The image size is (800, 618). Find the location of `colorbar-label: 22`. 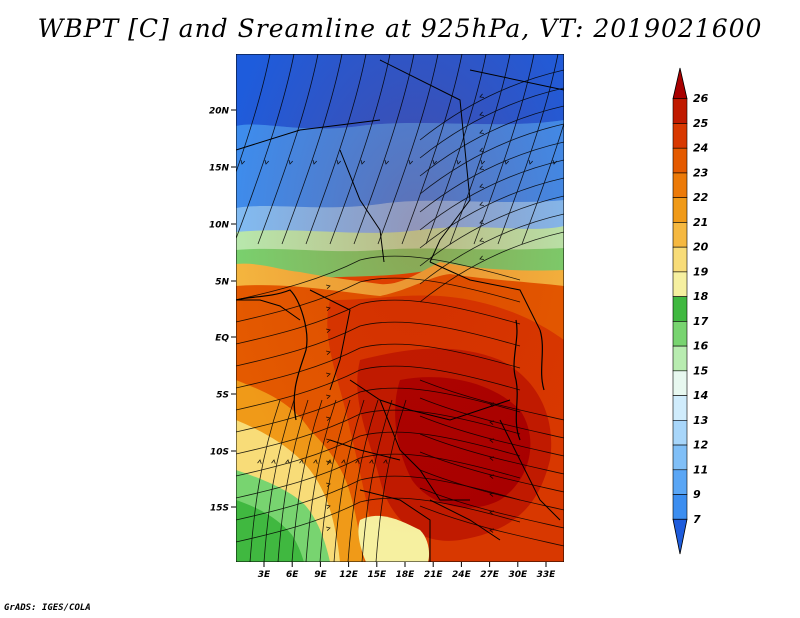

colorbar-label: 22 is located at coordinates (701, 197).